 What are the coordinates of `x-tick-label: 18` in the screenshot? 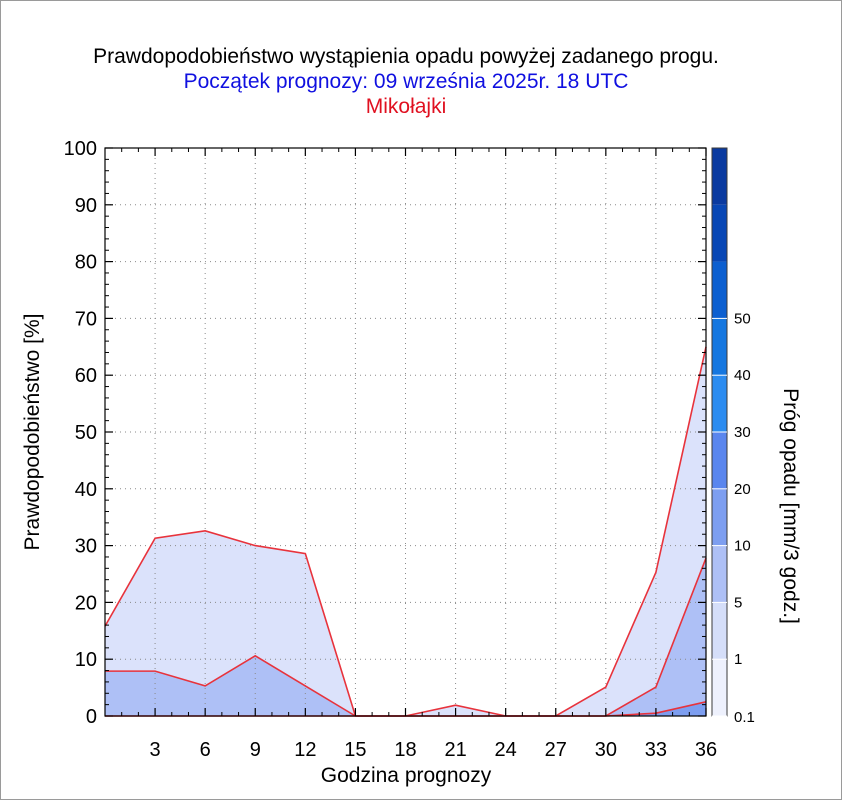 It's located at (405, 750).